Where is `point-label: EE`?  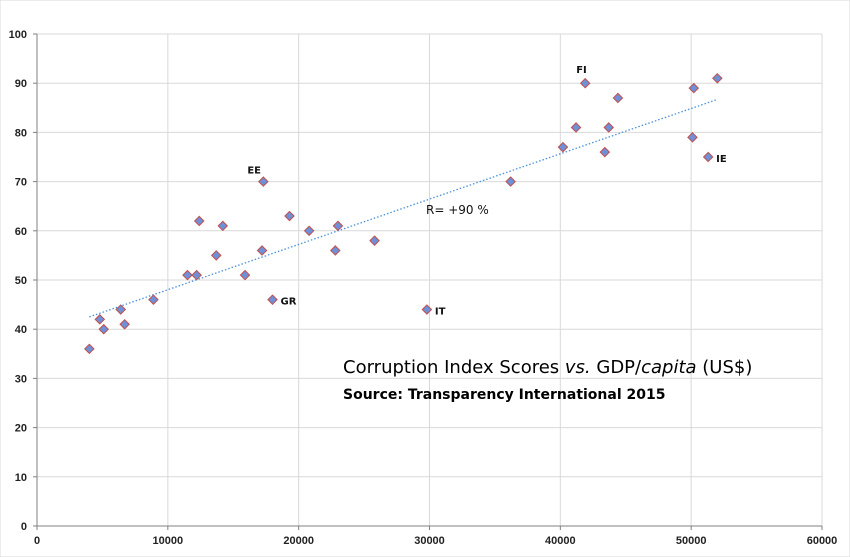
point-label: EE is located at coordinates (254, 171).